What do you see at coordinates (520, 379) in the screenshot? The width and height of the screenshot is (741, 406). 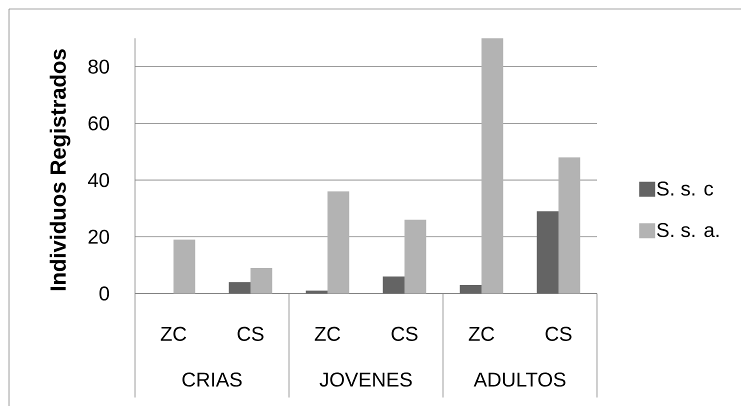 I see `text: ADULTOS` at bounding box center [520, 379].